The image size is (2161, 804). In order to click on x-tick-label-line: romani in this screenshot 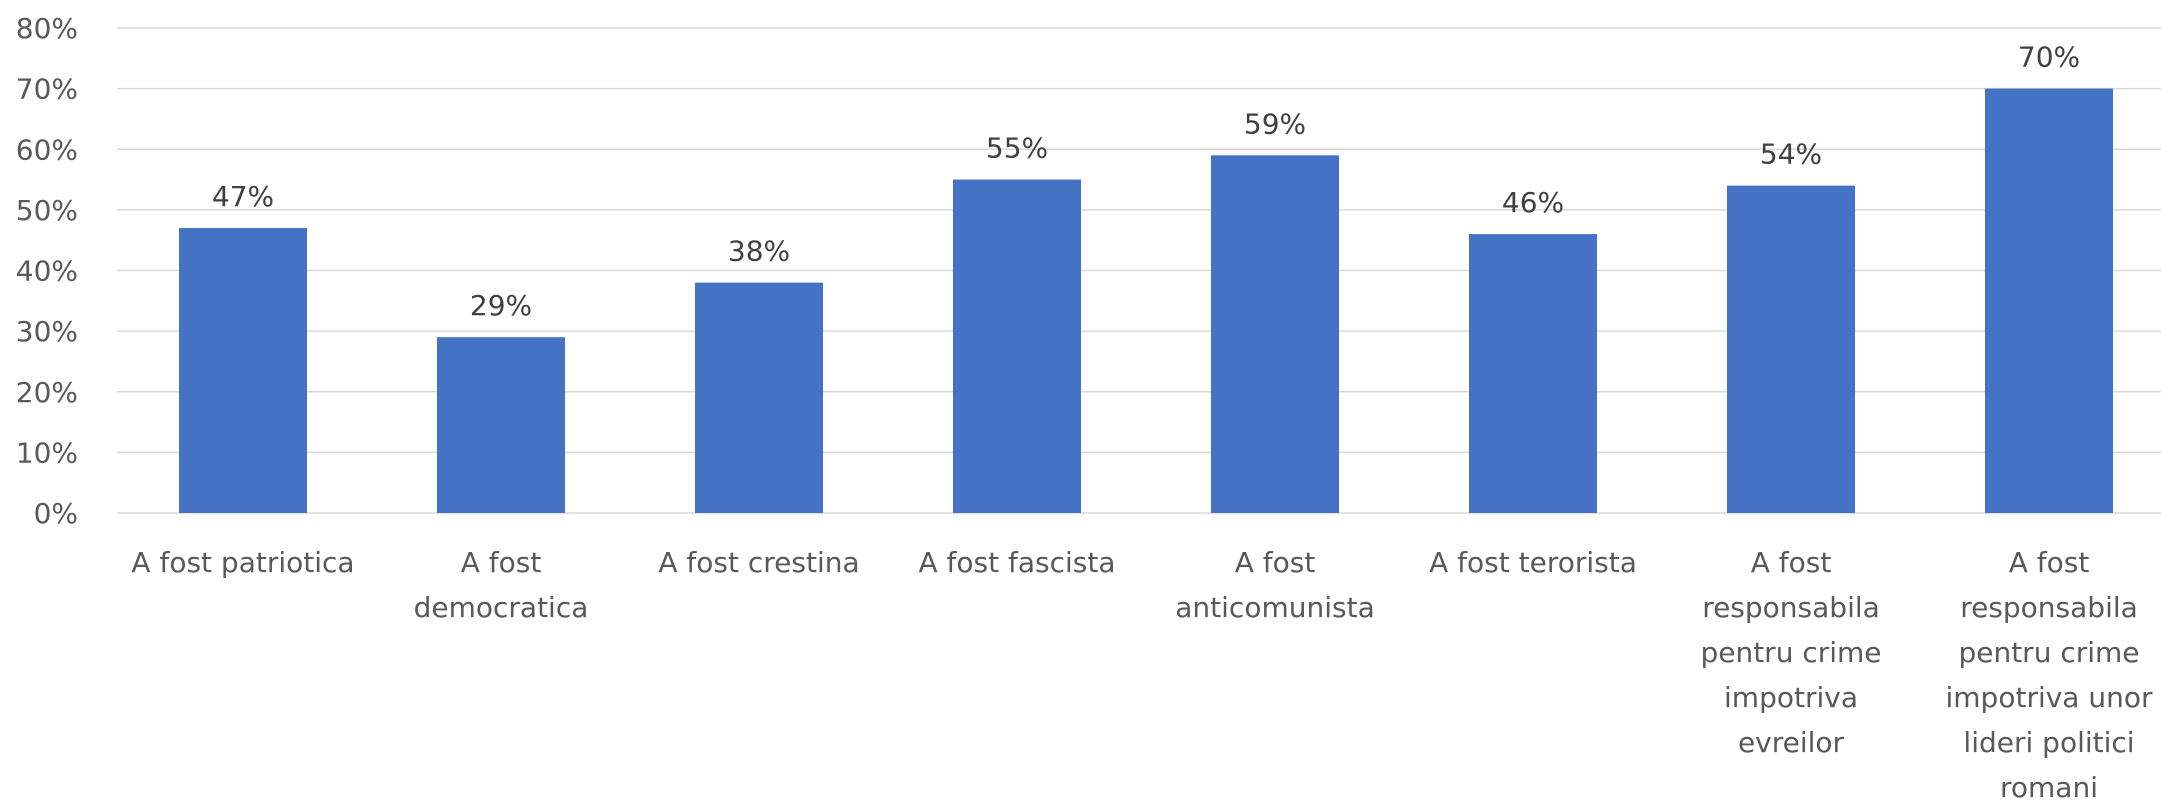, I will do `click(2049, 787)`.